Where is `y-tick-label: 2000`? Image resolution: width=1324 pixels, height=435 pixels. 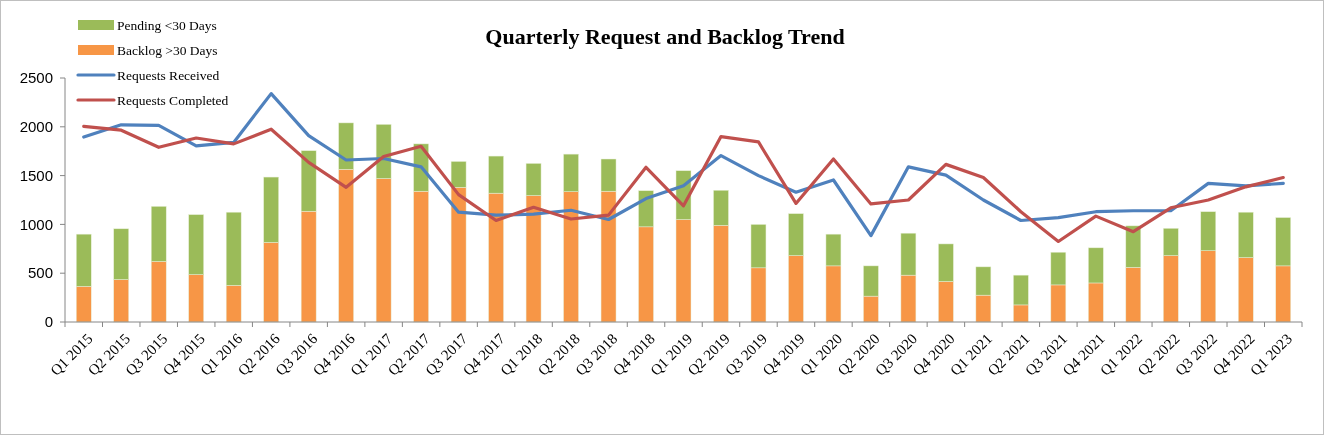
y-tick-label: 2000 is located at coordinates (36, 127).